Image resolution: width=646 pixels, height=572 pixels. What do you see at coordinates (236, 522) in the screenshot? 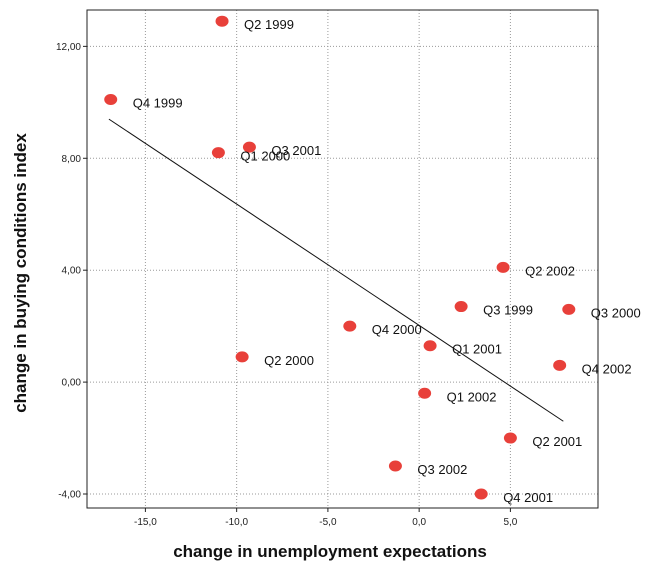
I see `x-tick-label: -10,0` at bounding box center [236, 522].